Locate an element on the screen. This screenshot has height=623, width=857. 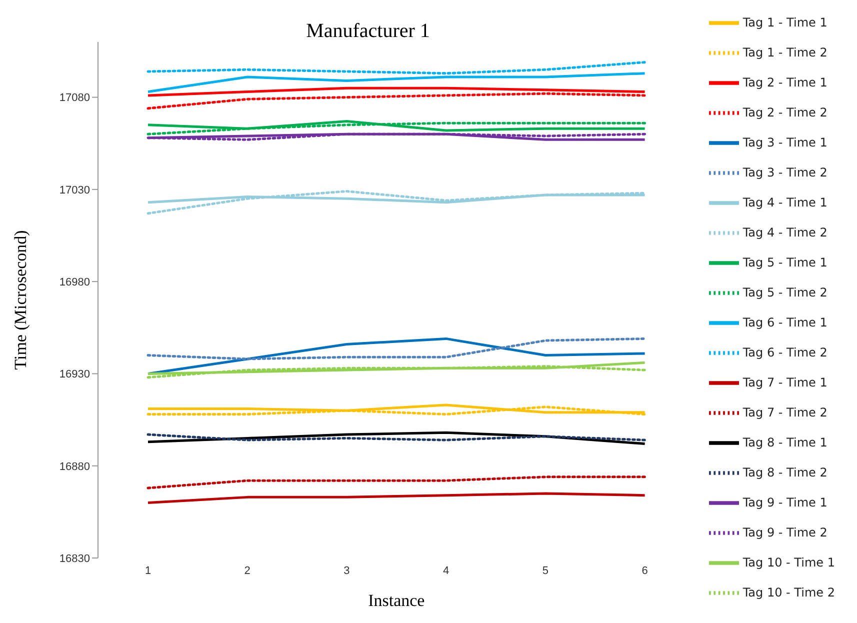
legend-label: Tag 3 - Time 2 is located at coordinates (785, 172).